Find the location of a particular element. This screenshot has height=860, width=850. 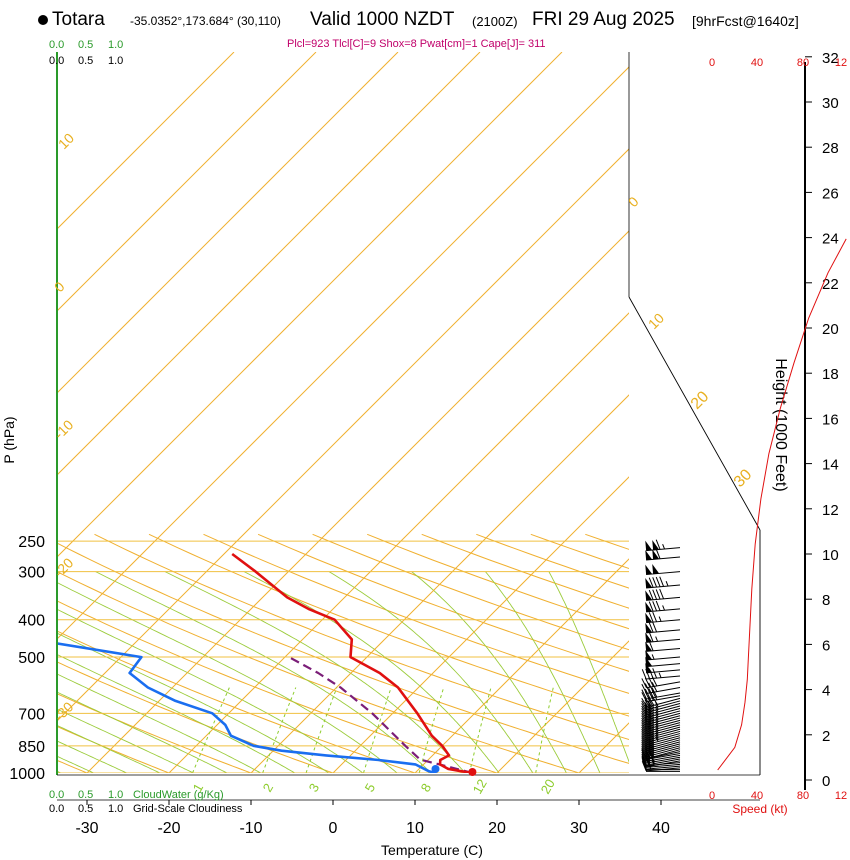

height-tick-label: 28 is located at coordinates (830, 148).